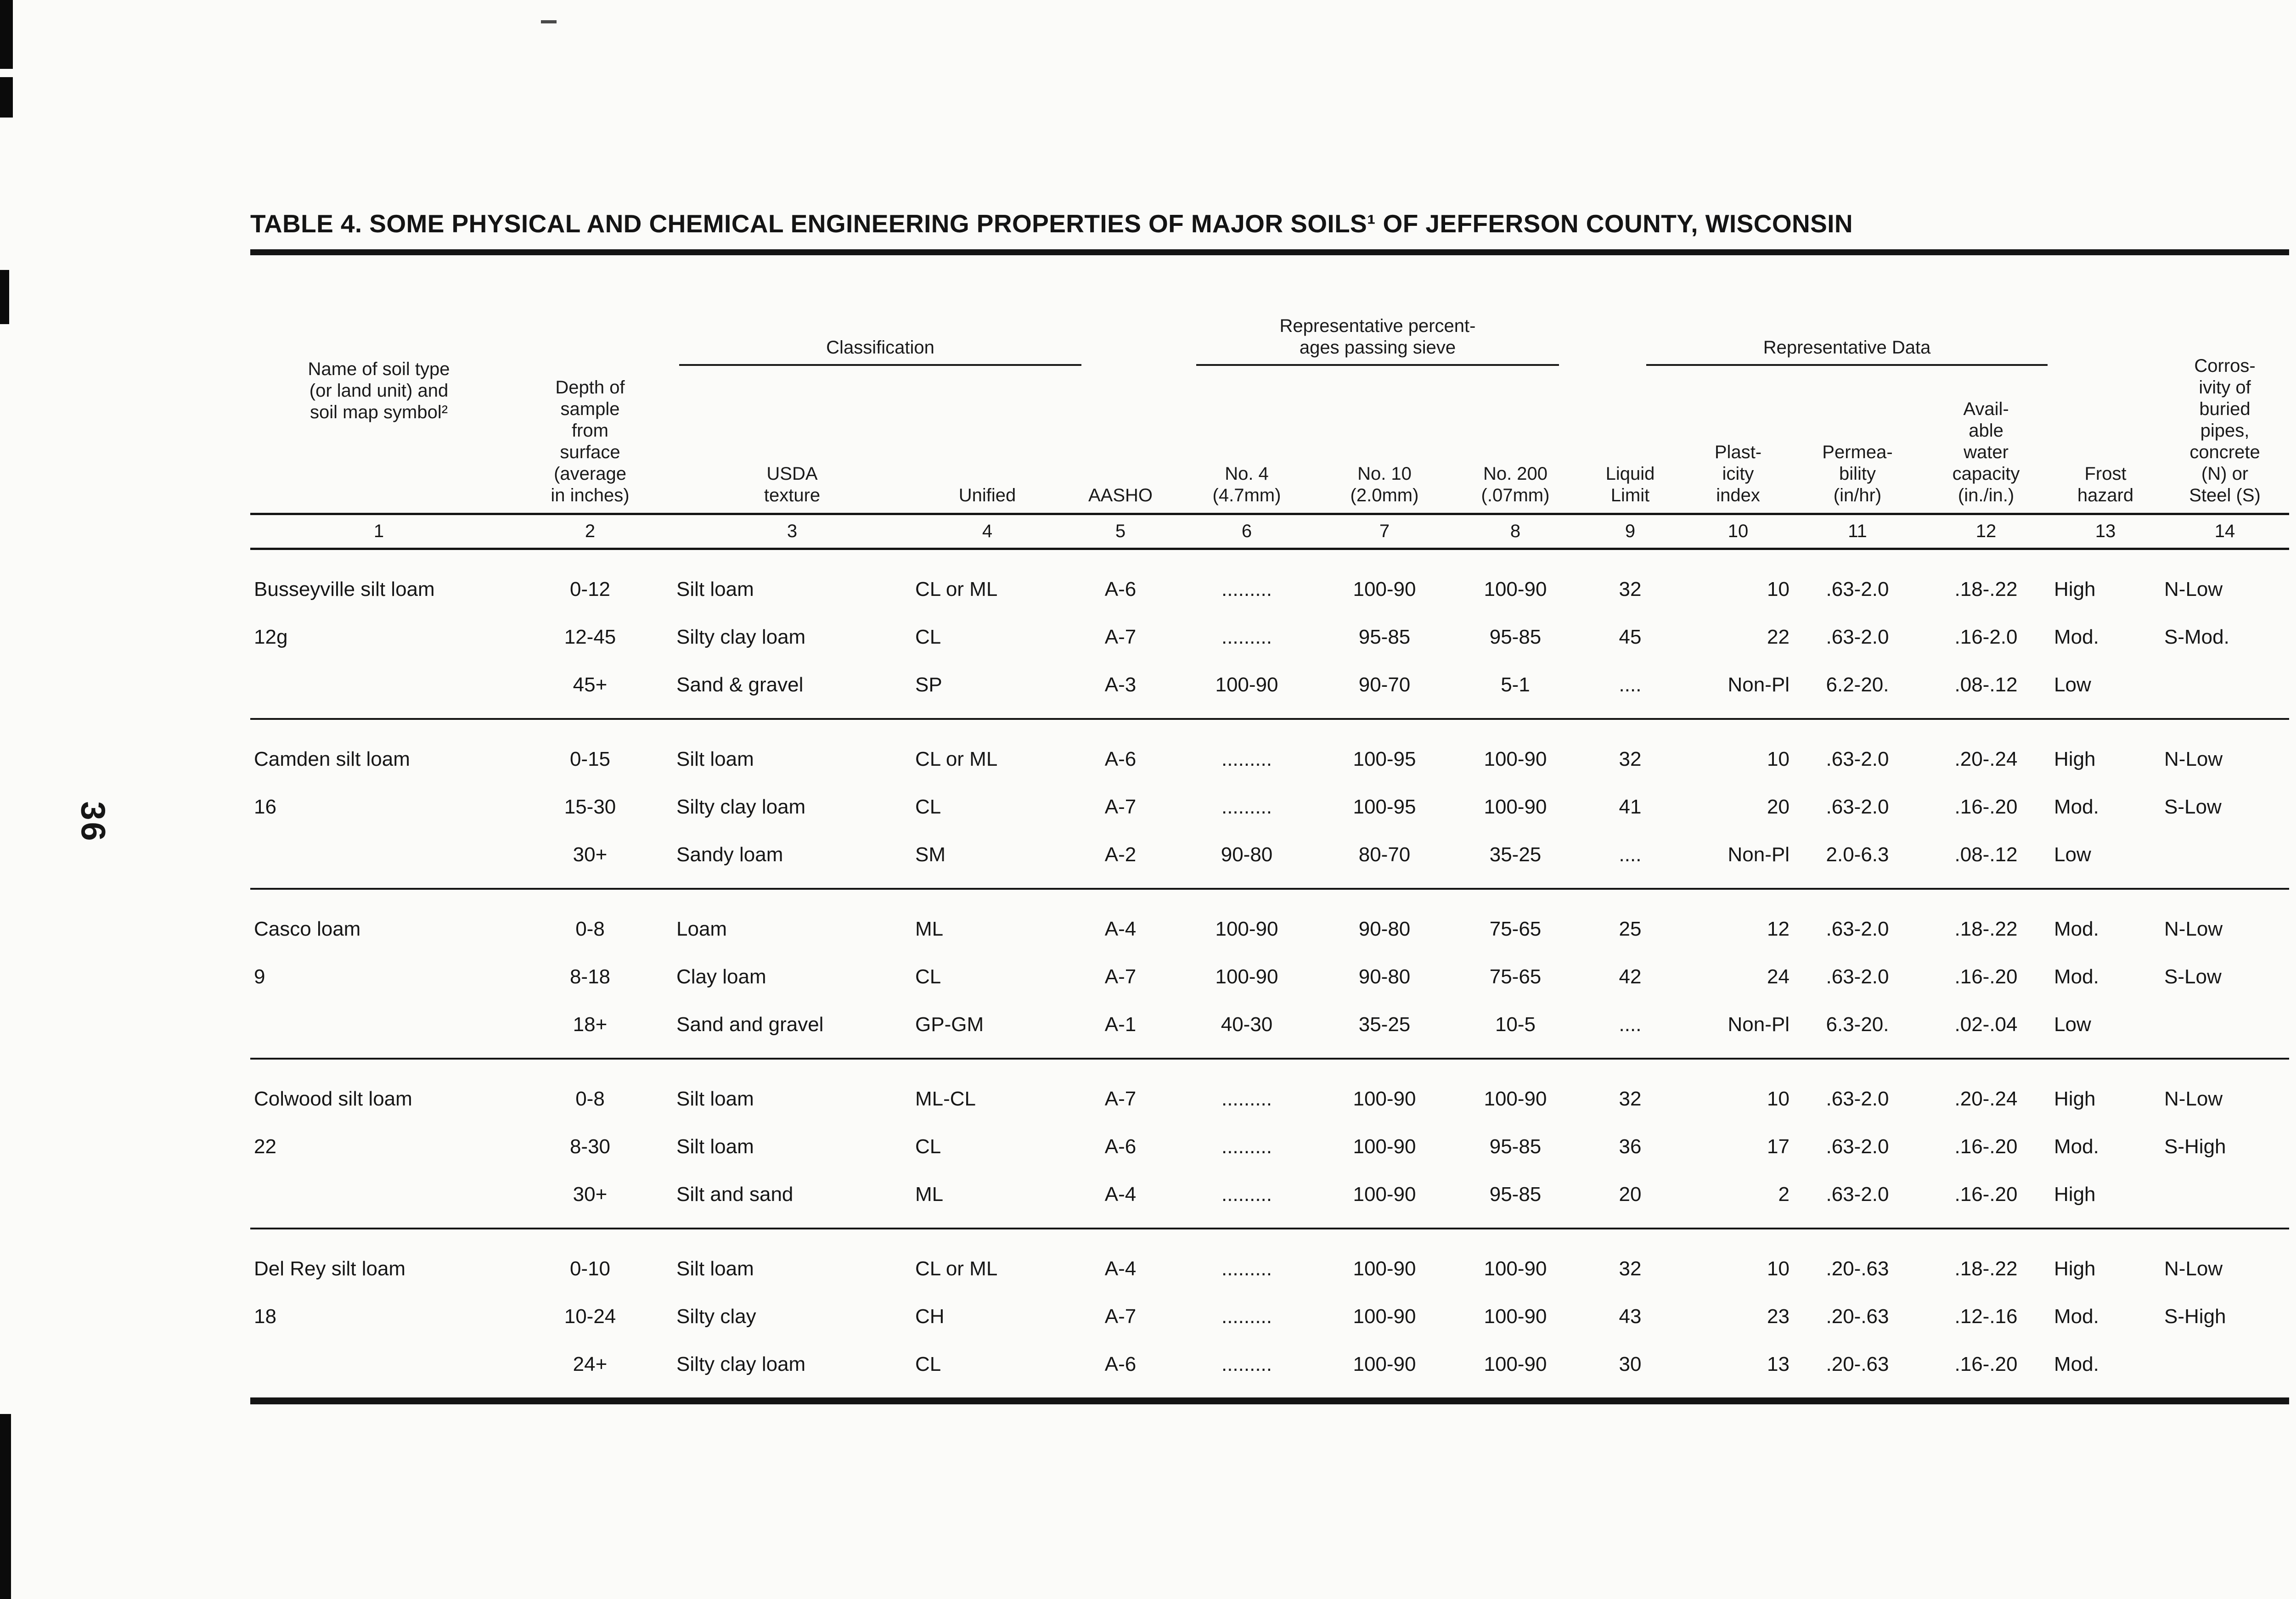 The height and width of the screenshot is (1599, 2296). What do you see at coordinates (930, 854) in the screenshot?
I see `cell-unified: SM` at bounding box center [930, 854].